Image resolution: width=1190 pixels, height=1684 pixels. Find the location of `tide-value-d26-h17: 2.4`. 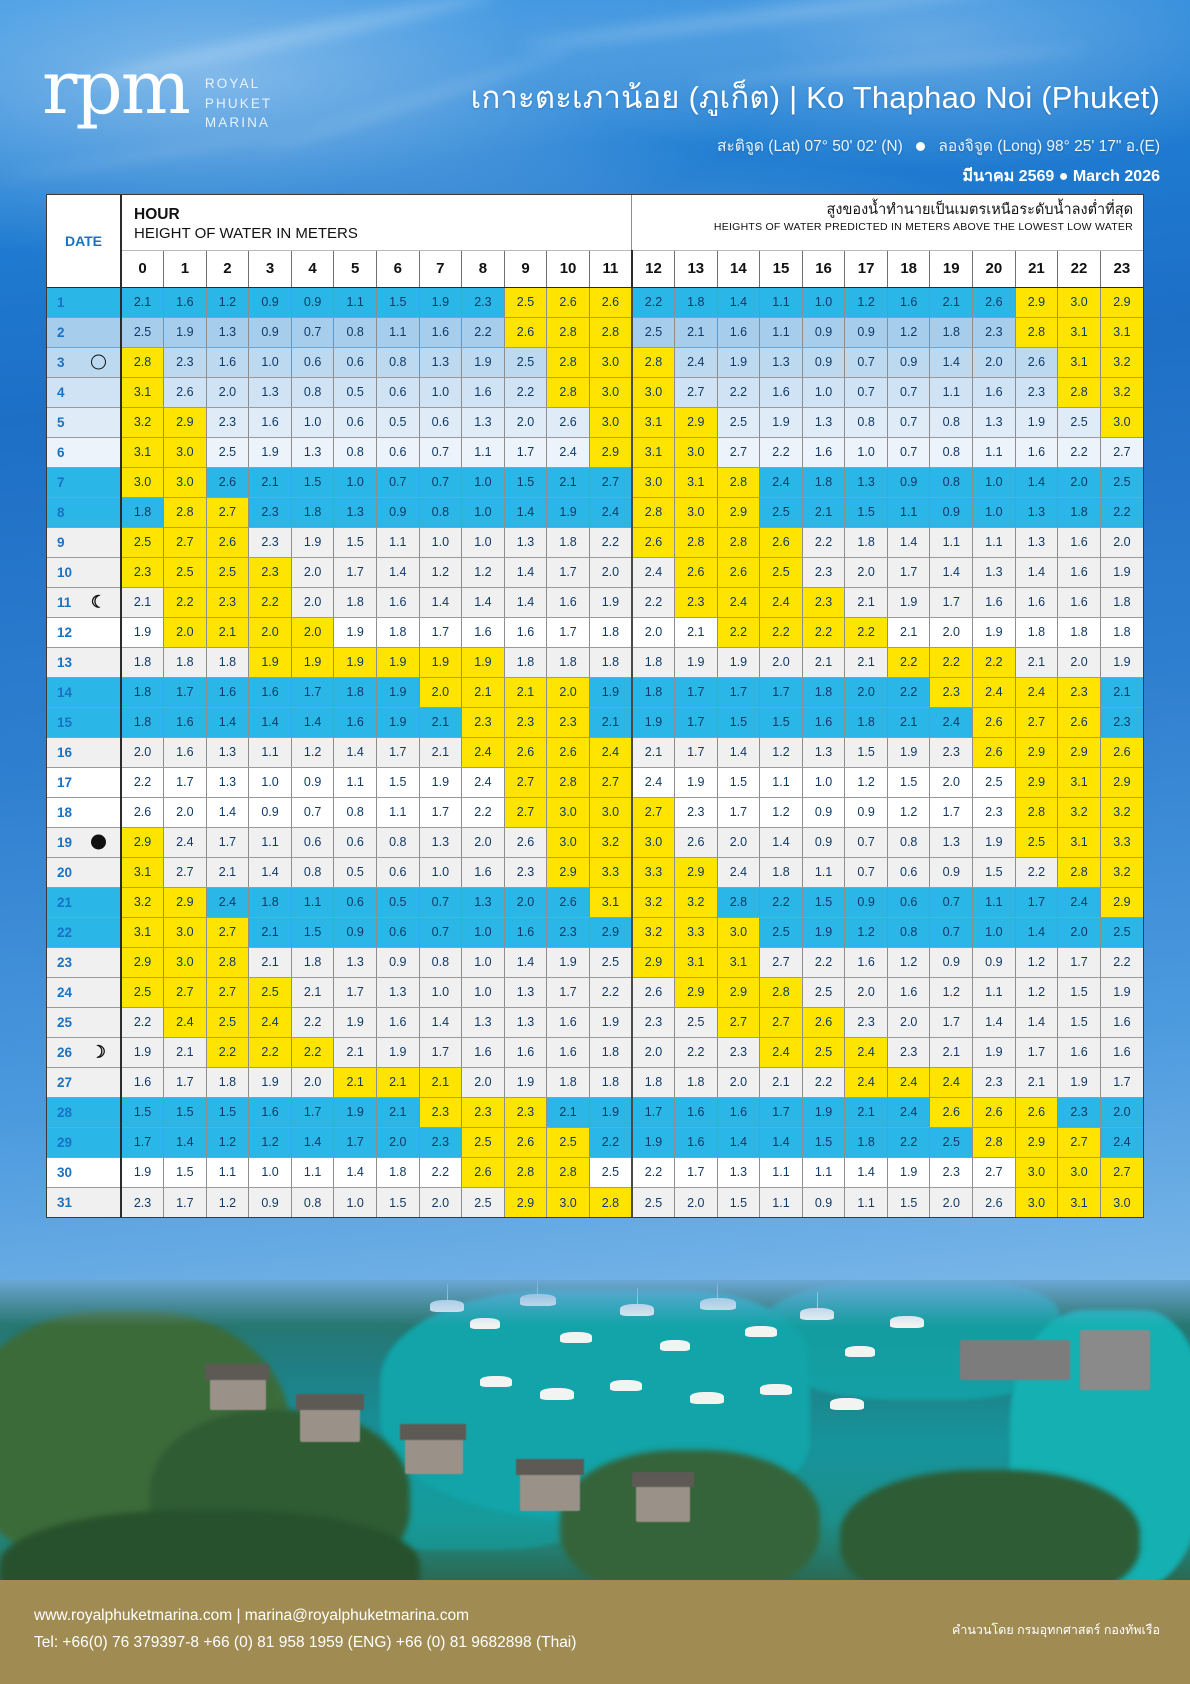

tide-value-d26-h17: 2.4 is located at coordinates (866, 1052).